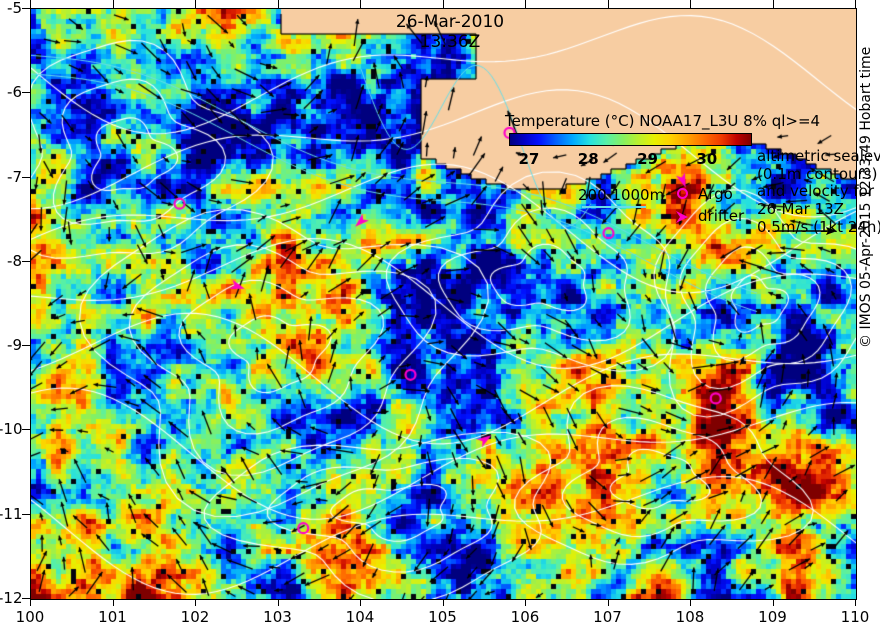 This screenshot has width=880, height=630. Describe the element at coordinates (816, 191) in the screenshot. I see `altimetry-line-2: and velocity for` at that location.